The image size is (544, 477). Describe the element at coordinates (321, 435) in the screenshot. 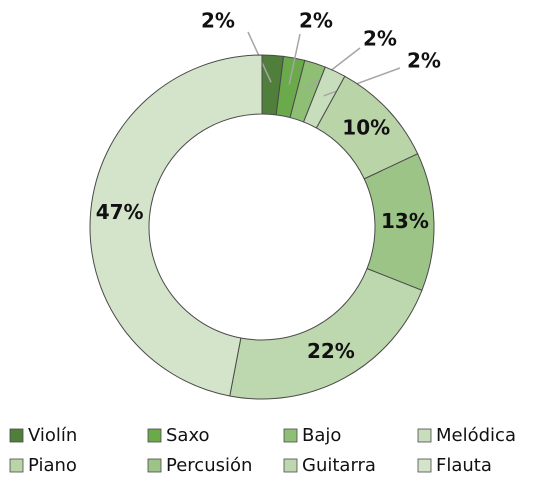

I see `legend-label: Bajo` at that location.